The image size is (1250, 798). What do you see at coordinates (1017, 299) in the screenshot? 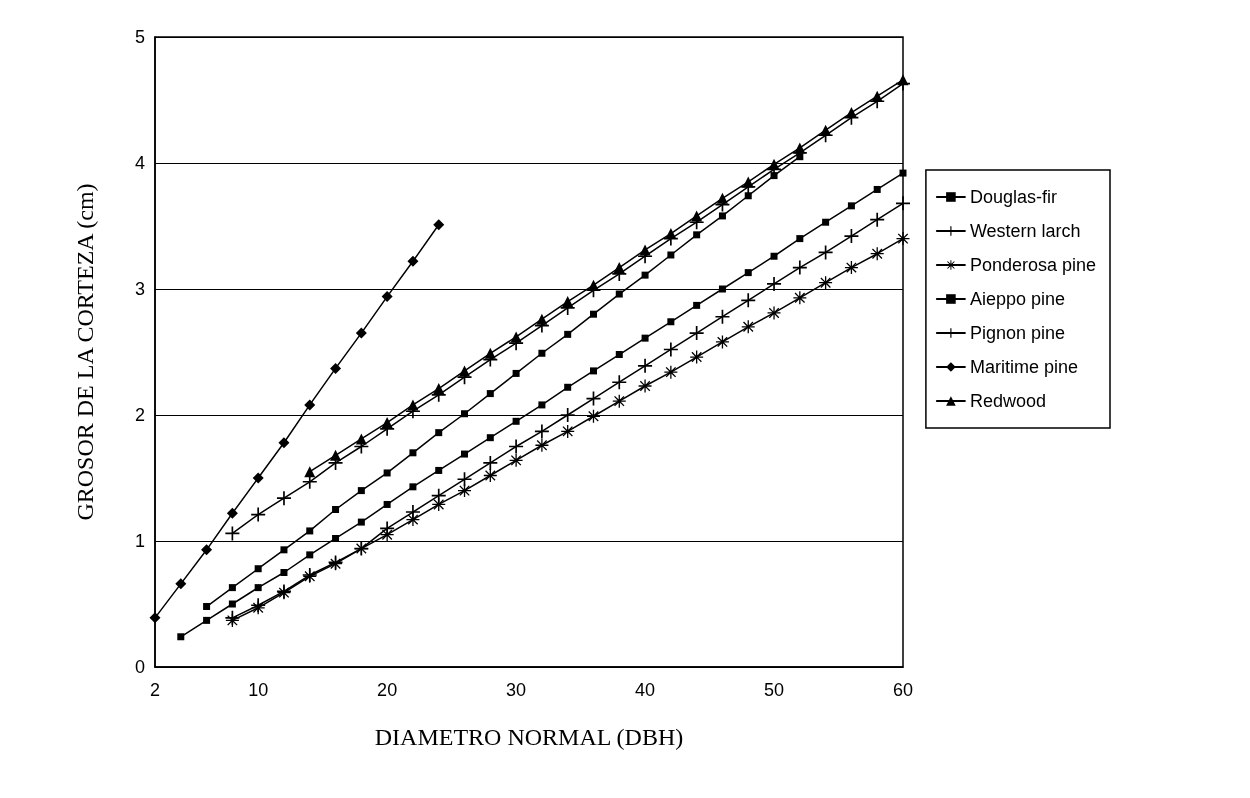
I see `legend-label: Aieppo pine` at bounding box center [1017, 299].